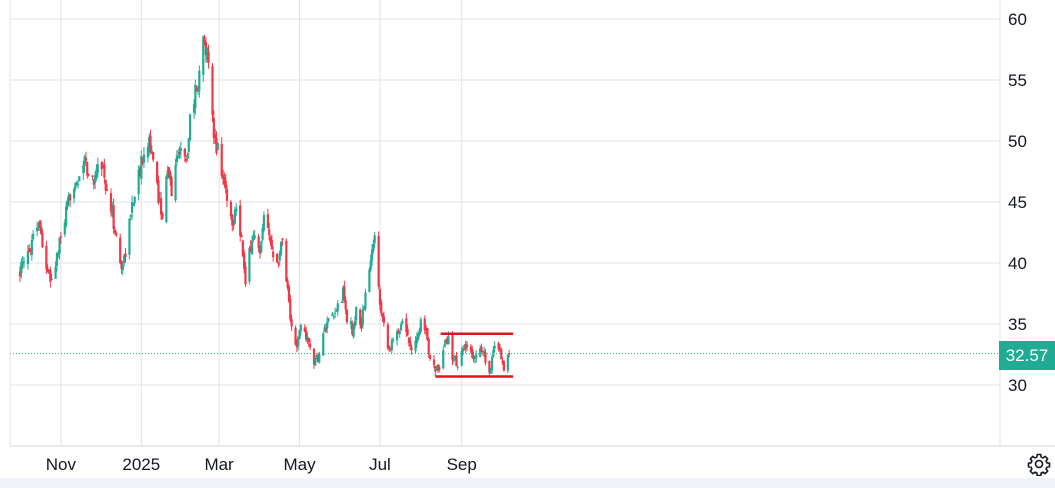  Describe the element at coordinates (1017, 141) in the screenshot. I see `y-tick-label: 50` at that location.